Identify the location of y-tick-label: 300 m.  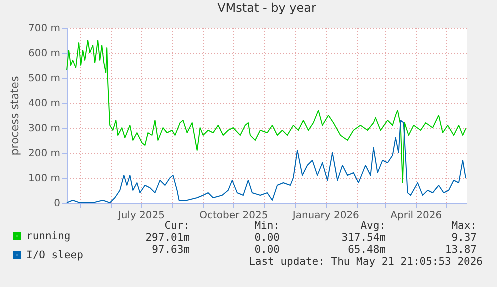
(44, 129).